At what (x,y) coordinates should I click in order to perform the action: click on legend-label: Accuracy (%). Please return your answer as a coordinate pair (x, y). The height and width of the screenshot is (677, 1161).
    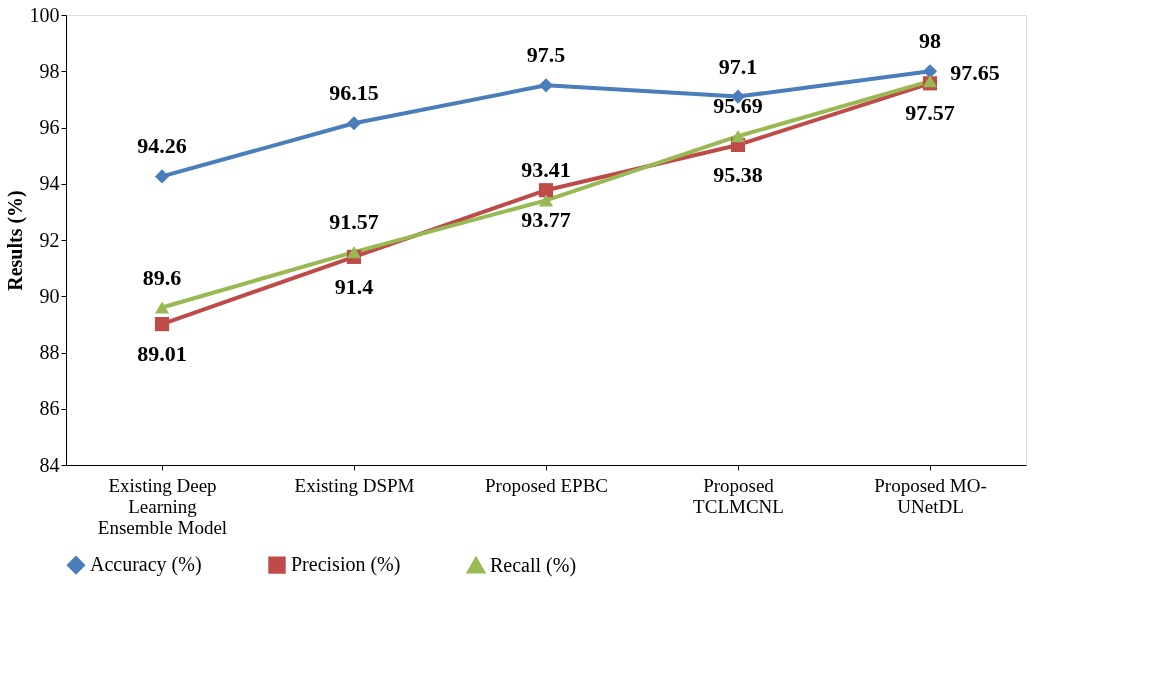
    Looking at the image, I should click on (146, 565).